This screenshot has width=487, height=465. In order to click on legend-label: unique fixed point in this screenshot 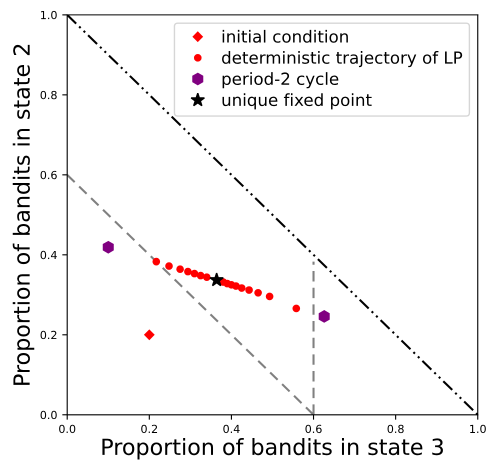, I will do `click(297, 101)`.